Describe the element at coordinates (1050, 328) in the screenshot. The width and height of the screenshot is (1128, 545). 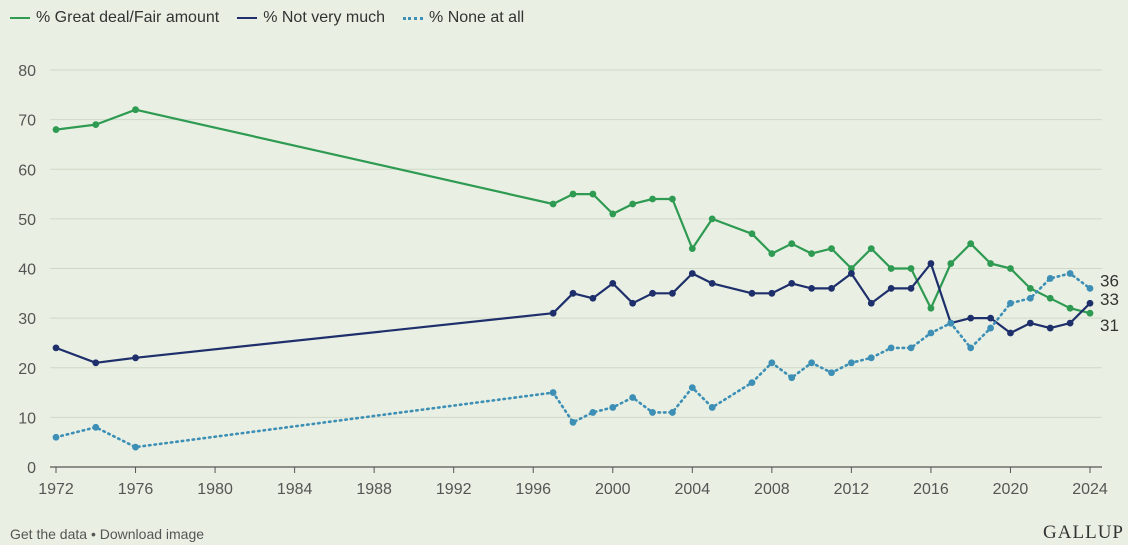
I see `point-notmuch-2022` at that location.